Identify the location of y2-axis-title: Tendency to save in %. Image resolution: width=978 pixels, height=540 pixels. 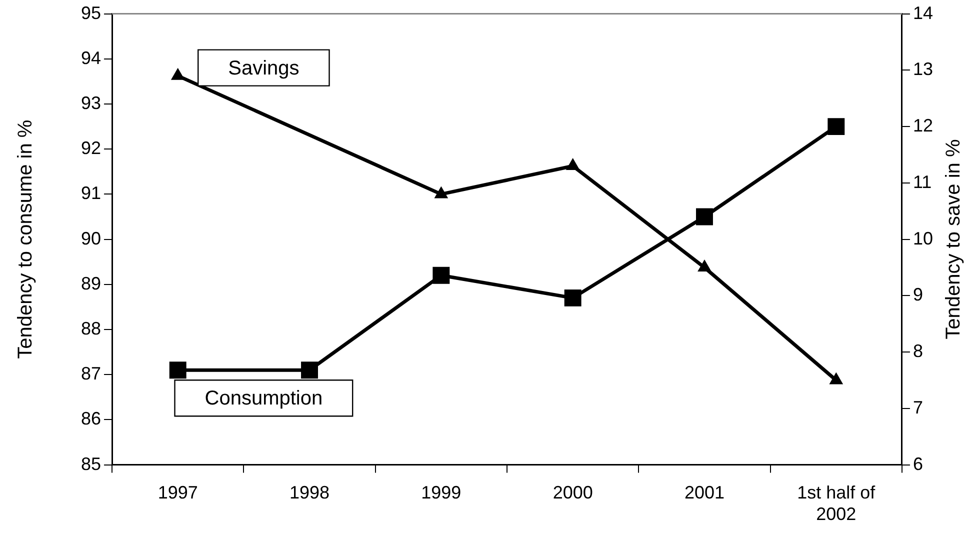
(953, 239).